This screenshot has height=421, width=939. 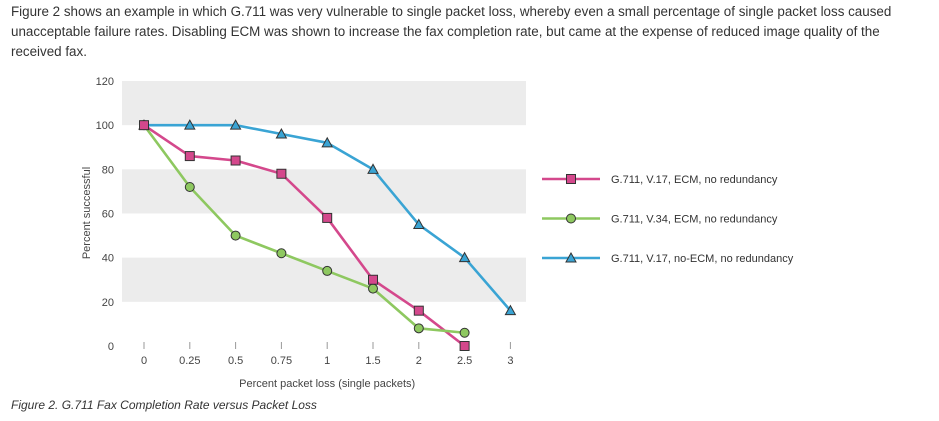 I want to click on x-tick-label: 0.75, so click(x=281, y=361).